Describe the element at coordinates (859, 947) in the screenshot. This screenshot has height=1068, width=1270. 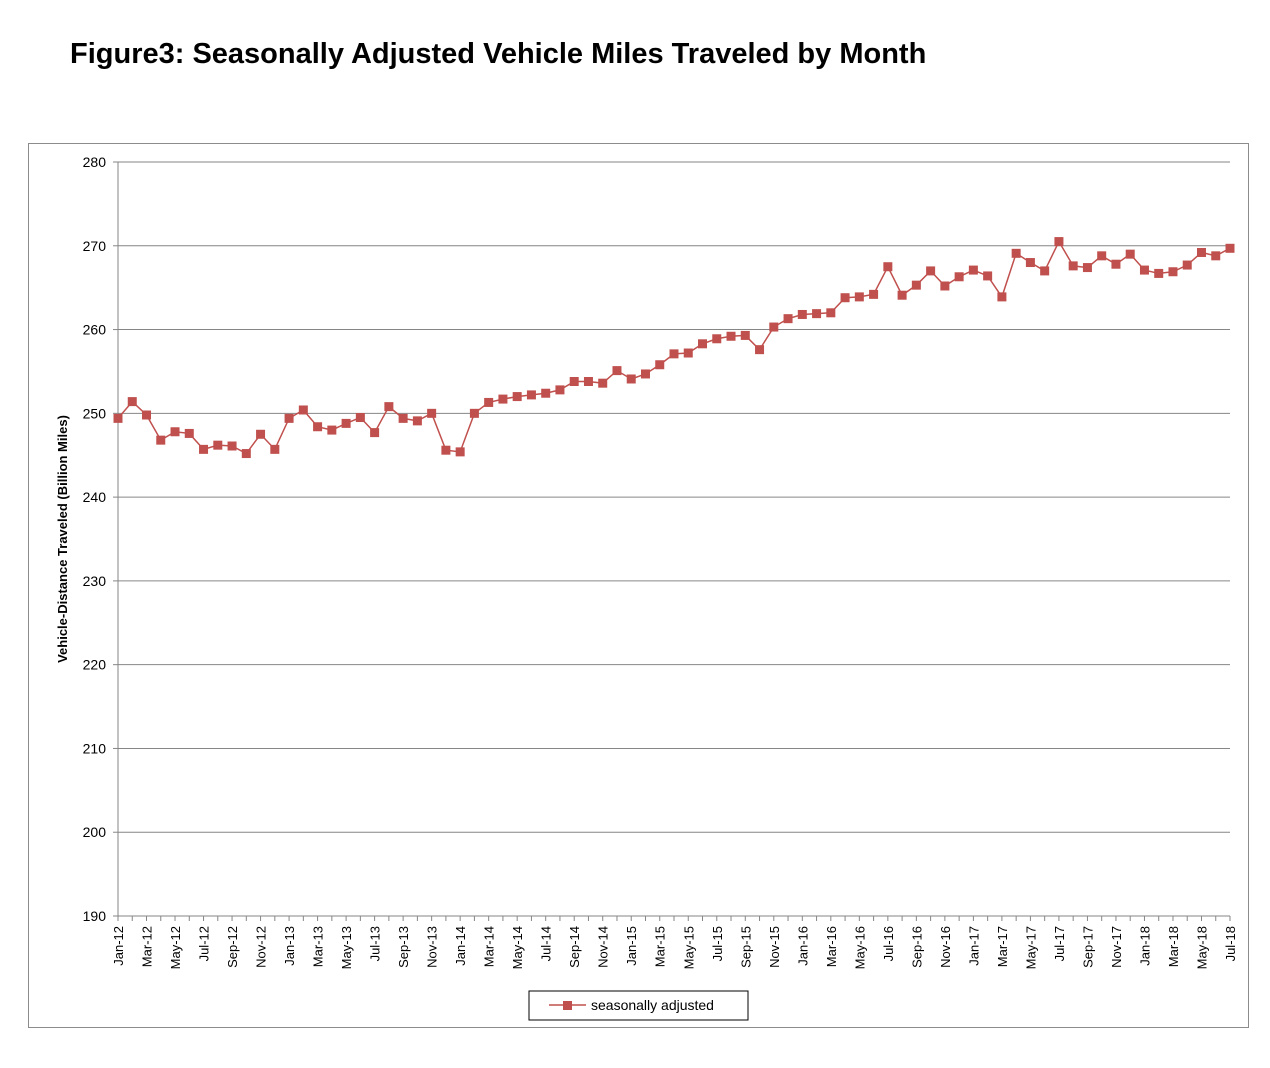
I see `x-tick-label: May-16` at that location.